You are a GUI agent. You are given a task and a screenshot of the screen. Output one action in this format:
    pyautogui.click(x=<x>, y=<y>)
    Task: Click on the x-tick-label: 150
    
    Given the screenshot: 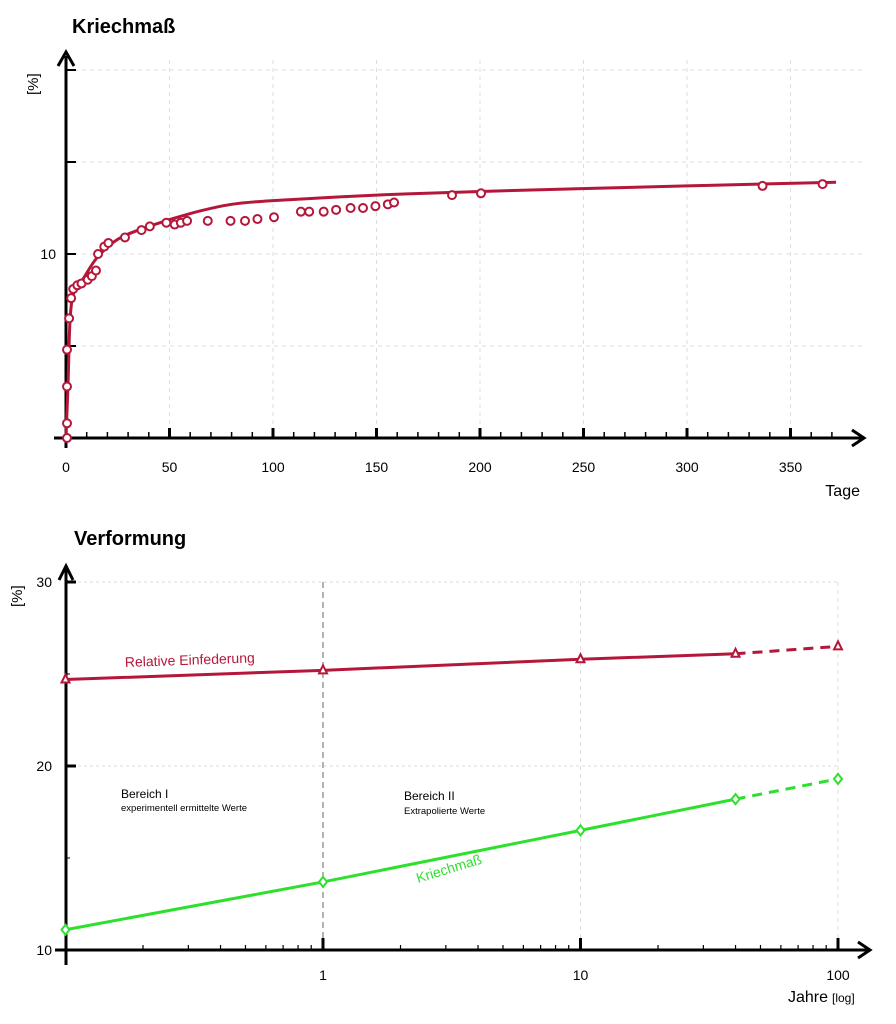 What is the action you would take?
    pyautogui.click(x=377, y=467)
    